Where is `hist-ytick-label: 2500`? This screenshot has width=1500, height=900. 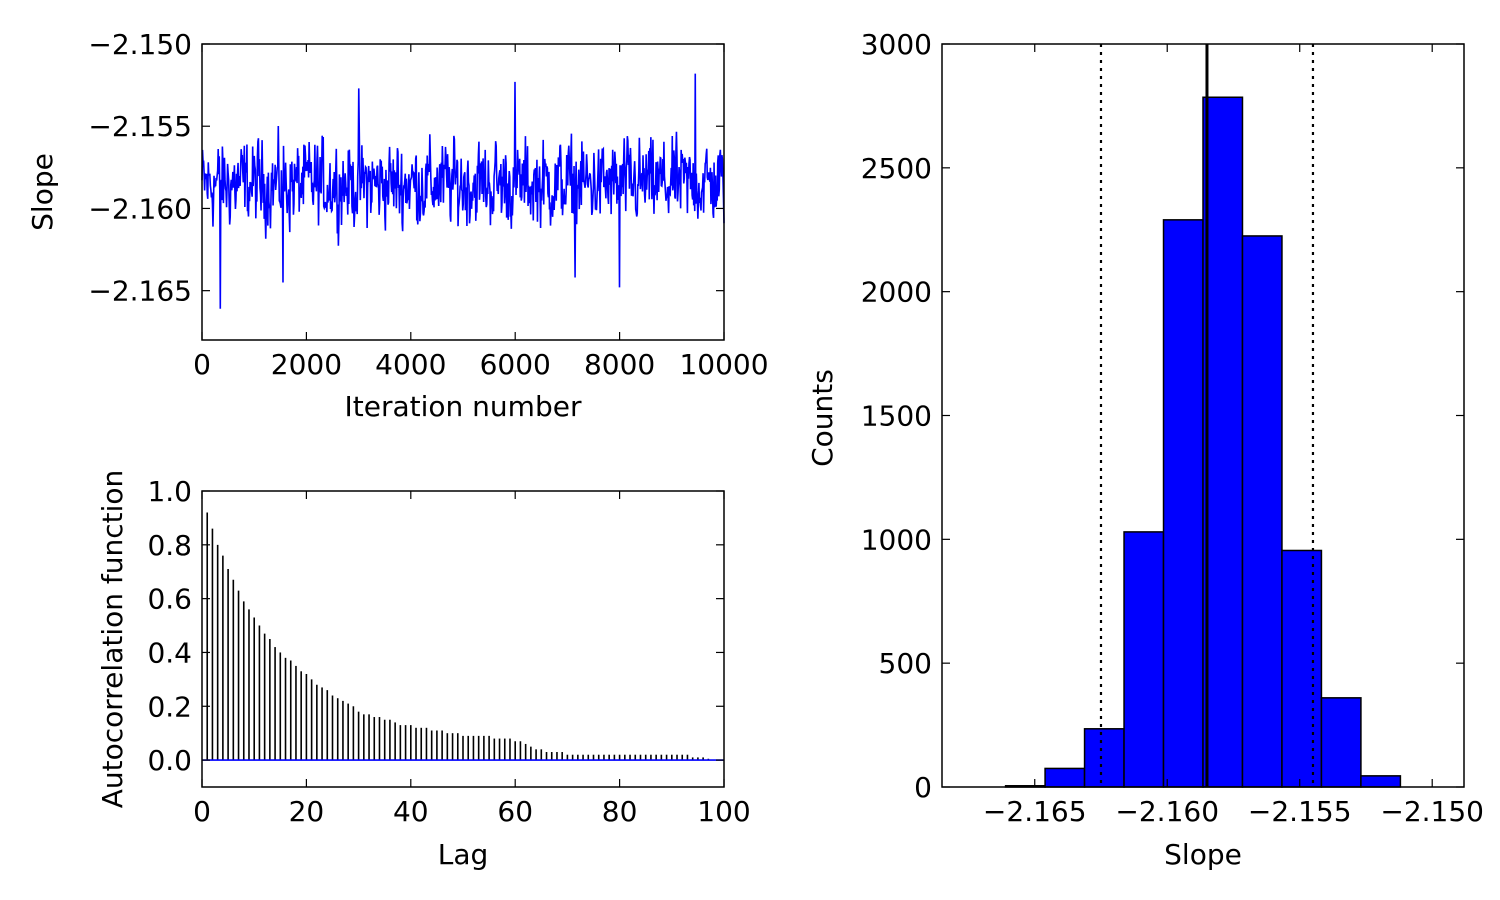
hist-ytick-label: 2500 is located at coordinates (896, 168).